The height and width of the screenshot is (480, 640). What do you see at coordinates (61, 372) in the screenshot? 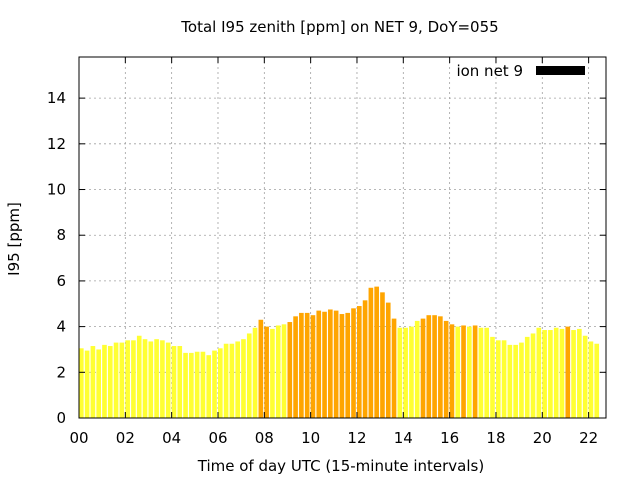
I see `y-tick-label: 2` at bounding box center [61, 372].